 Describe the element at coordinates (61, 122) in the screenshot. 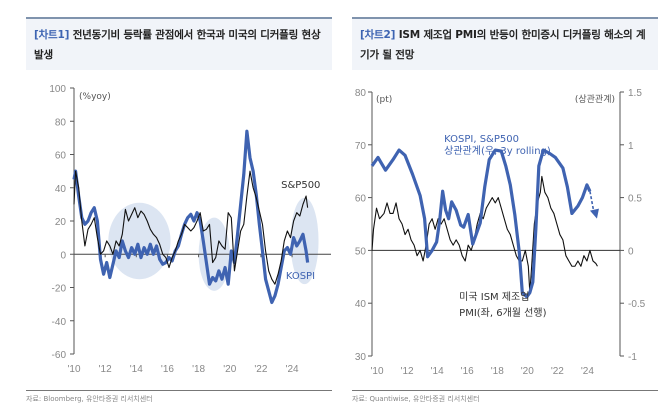

I see `y-tick-label: 80` at that location.